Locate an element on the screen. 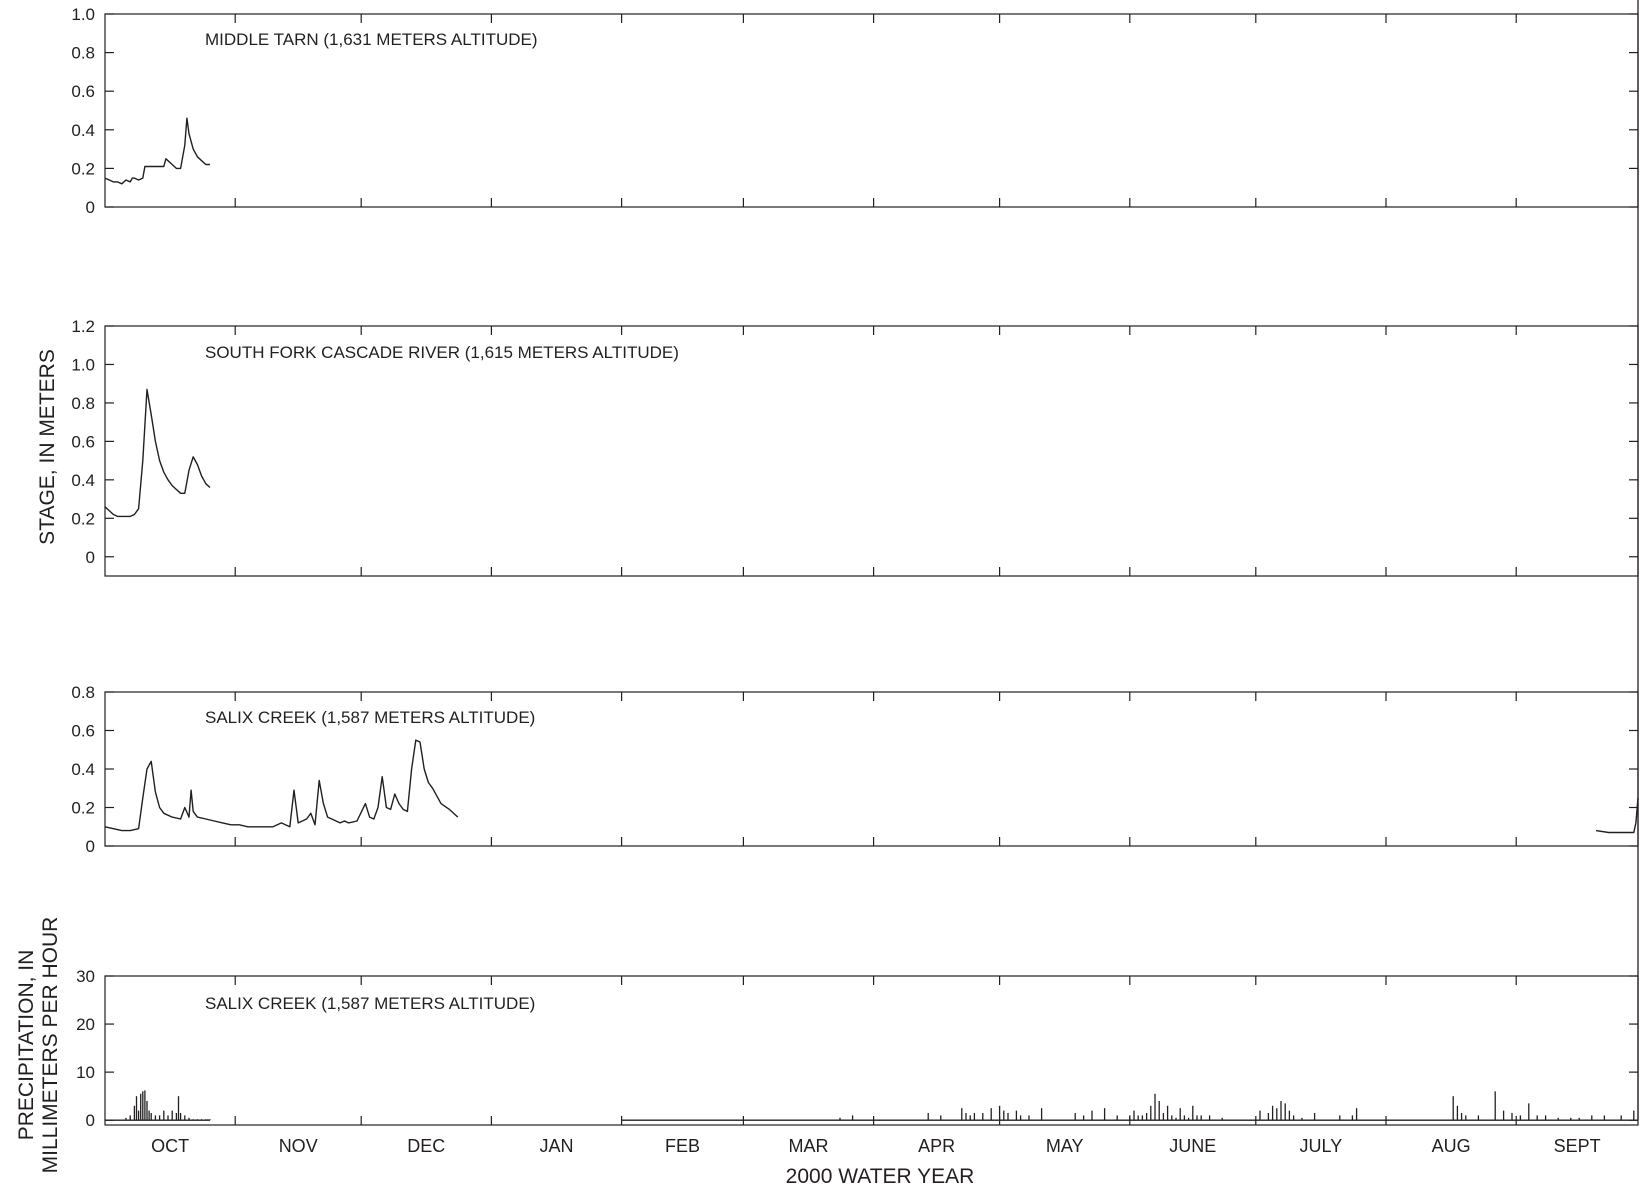 This screenshot has height=1191, width=1640. month-label-june: JUNE is located at coordinates (1192, 1146).